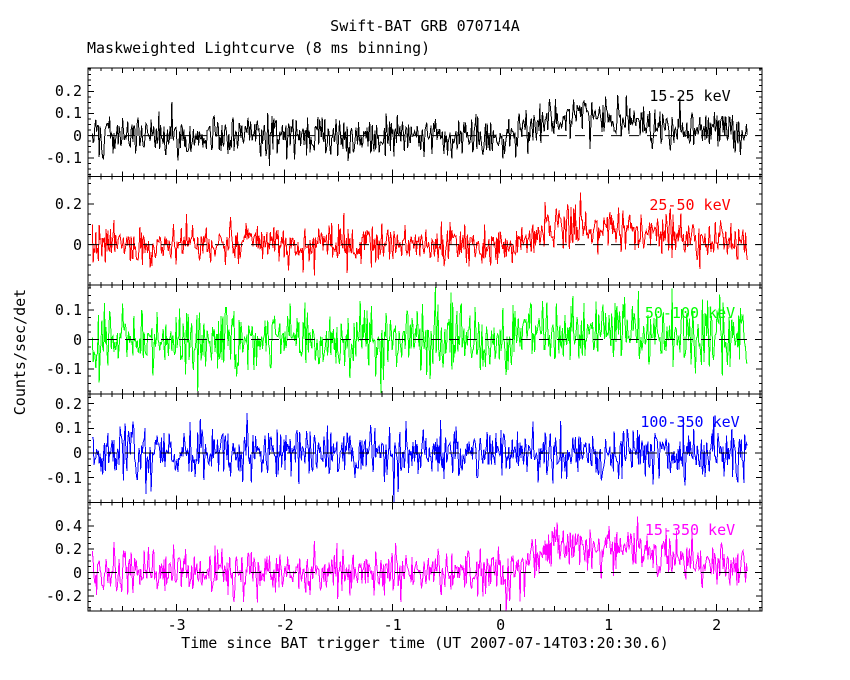  What do you see at coordinates (259, 48) in the screenshot?
I see `chart-subtitle: Maskweighted Lightcurve (8 ms binning)` at bounding box center [259, 48].